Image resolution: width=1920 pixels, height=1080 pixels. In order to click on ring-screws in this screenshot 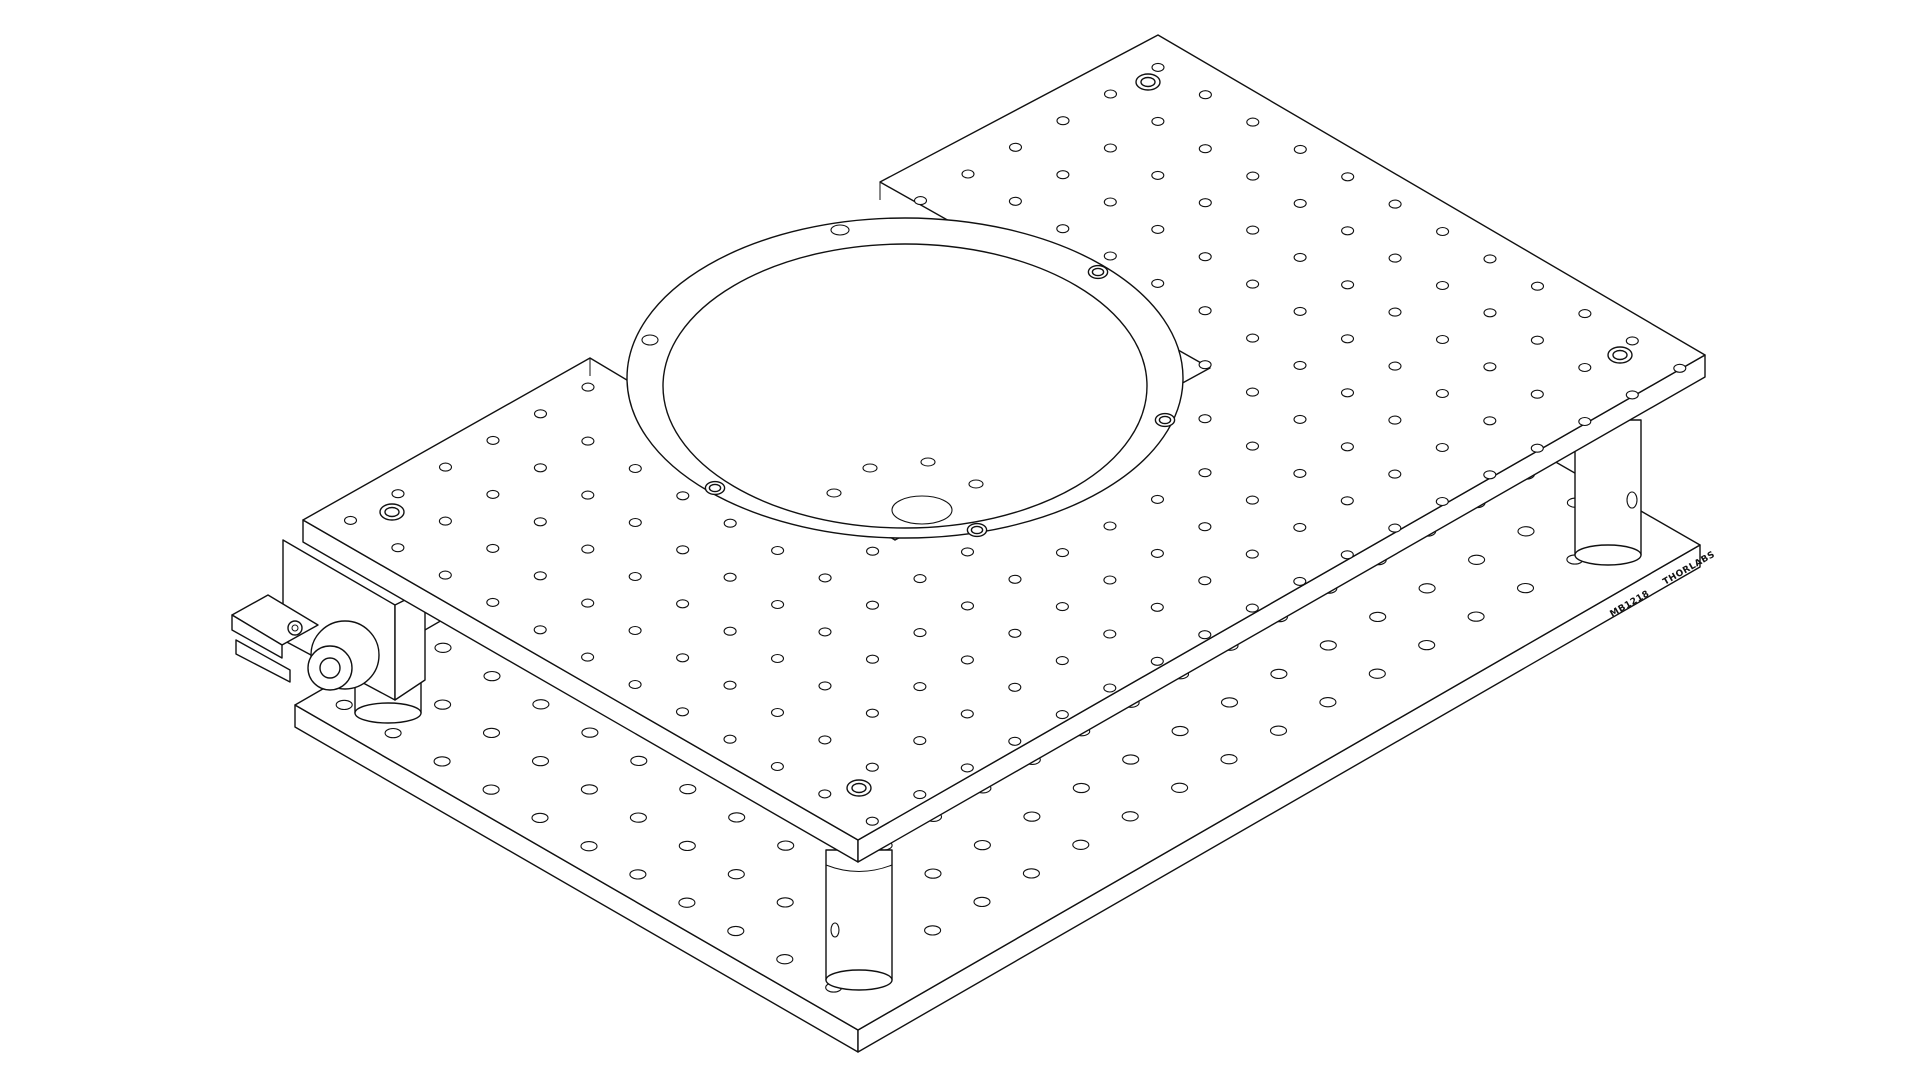, I will do `click(940, 401)`.